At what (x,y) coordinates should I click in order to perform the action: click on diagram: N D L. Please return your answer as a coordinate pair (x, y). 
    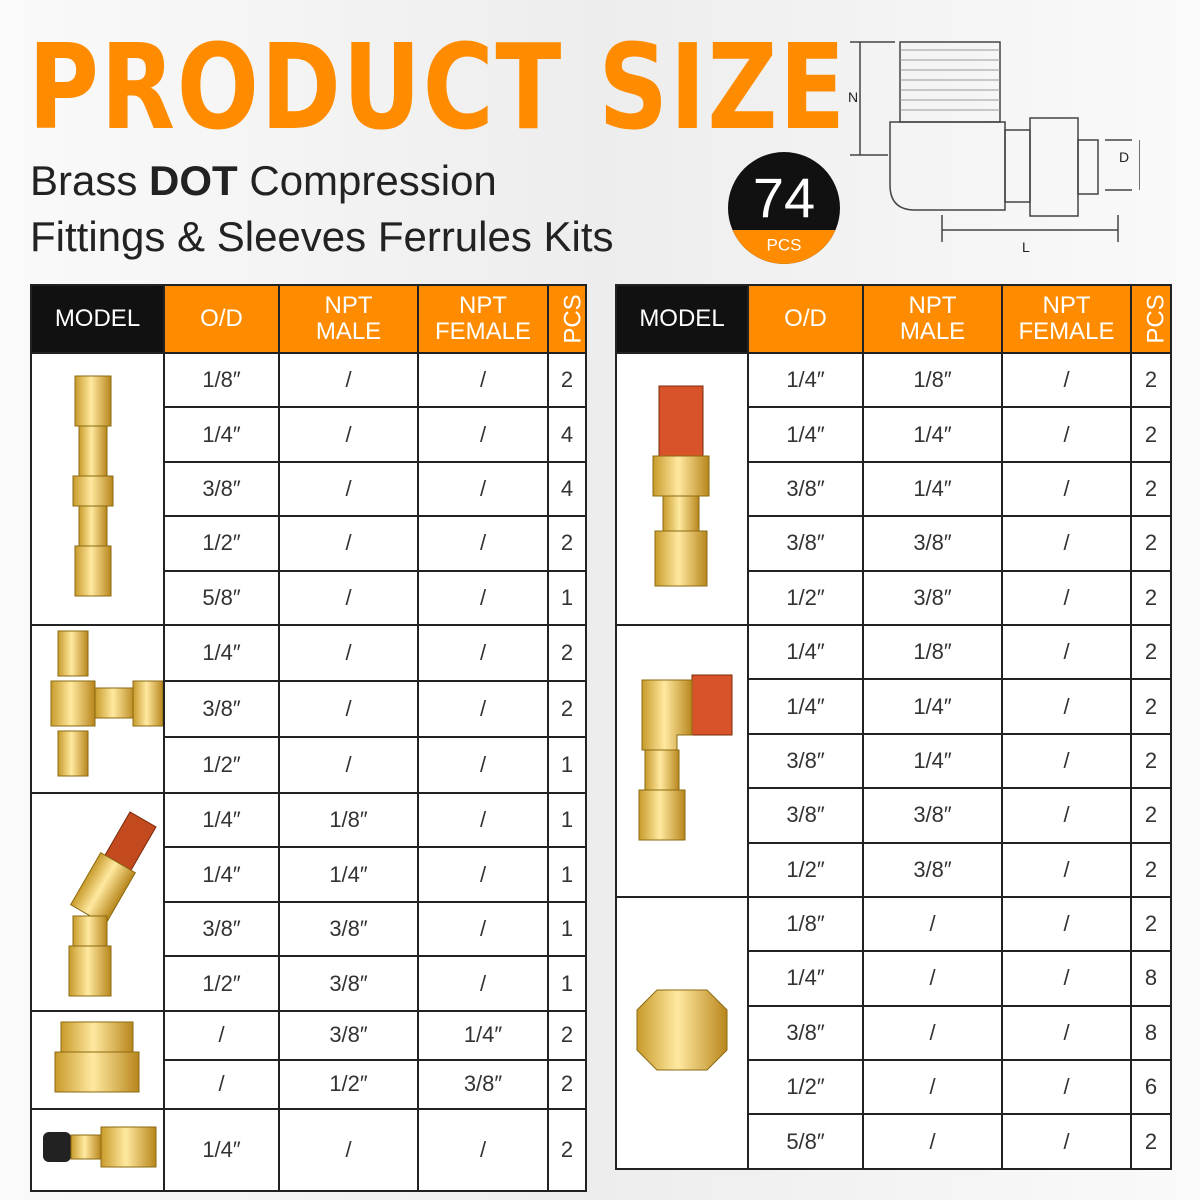
    Looking at the image, I should click on (994, 148).